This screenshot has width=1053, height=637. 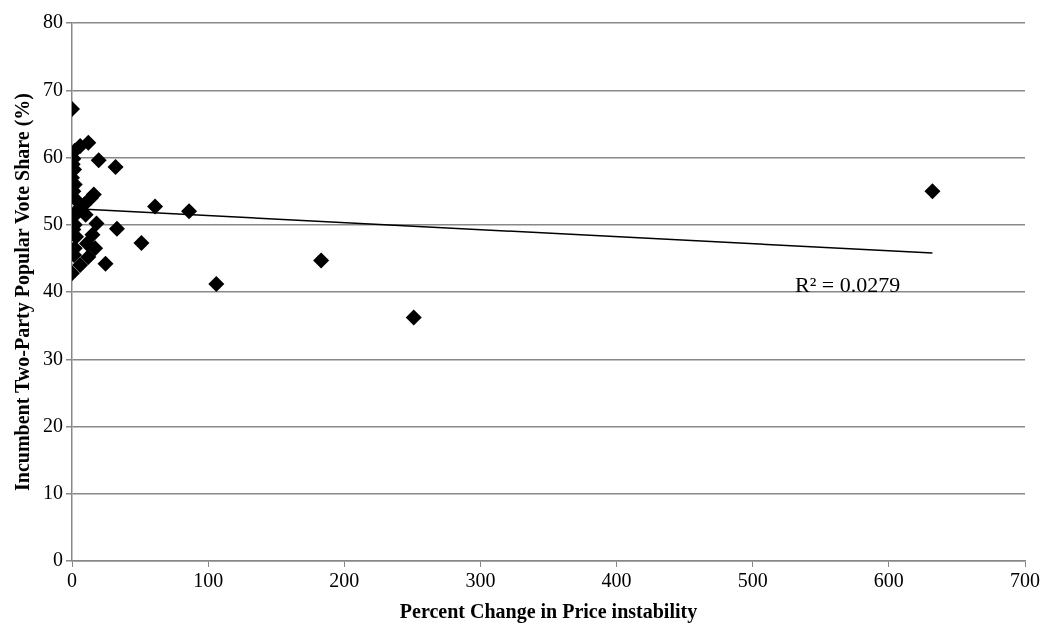 I want to click on x-tick-label: 500, so click(x=752, y=580).